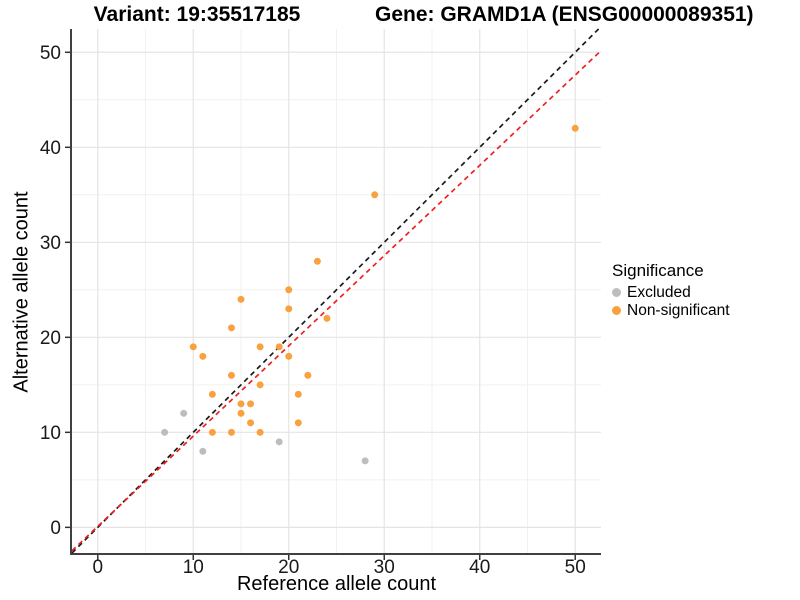 The height and width of the screenshot is (600, 800). Describe the element at coordinates (336, 584) in the screenshot. I see `x-axis-title: Reference allele count` at that location.